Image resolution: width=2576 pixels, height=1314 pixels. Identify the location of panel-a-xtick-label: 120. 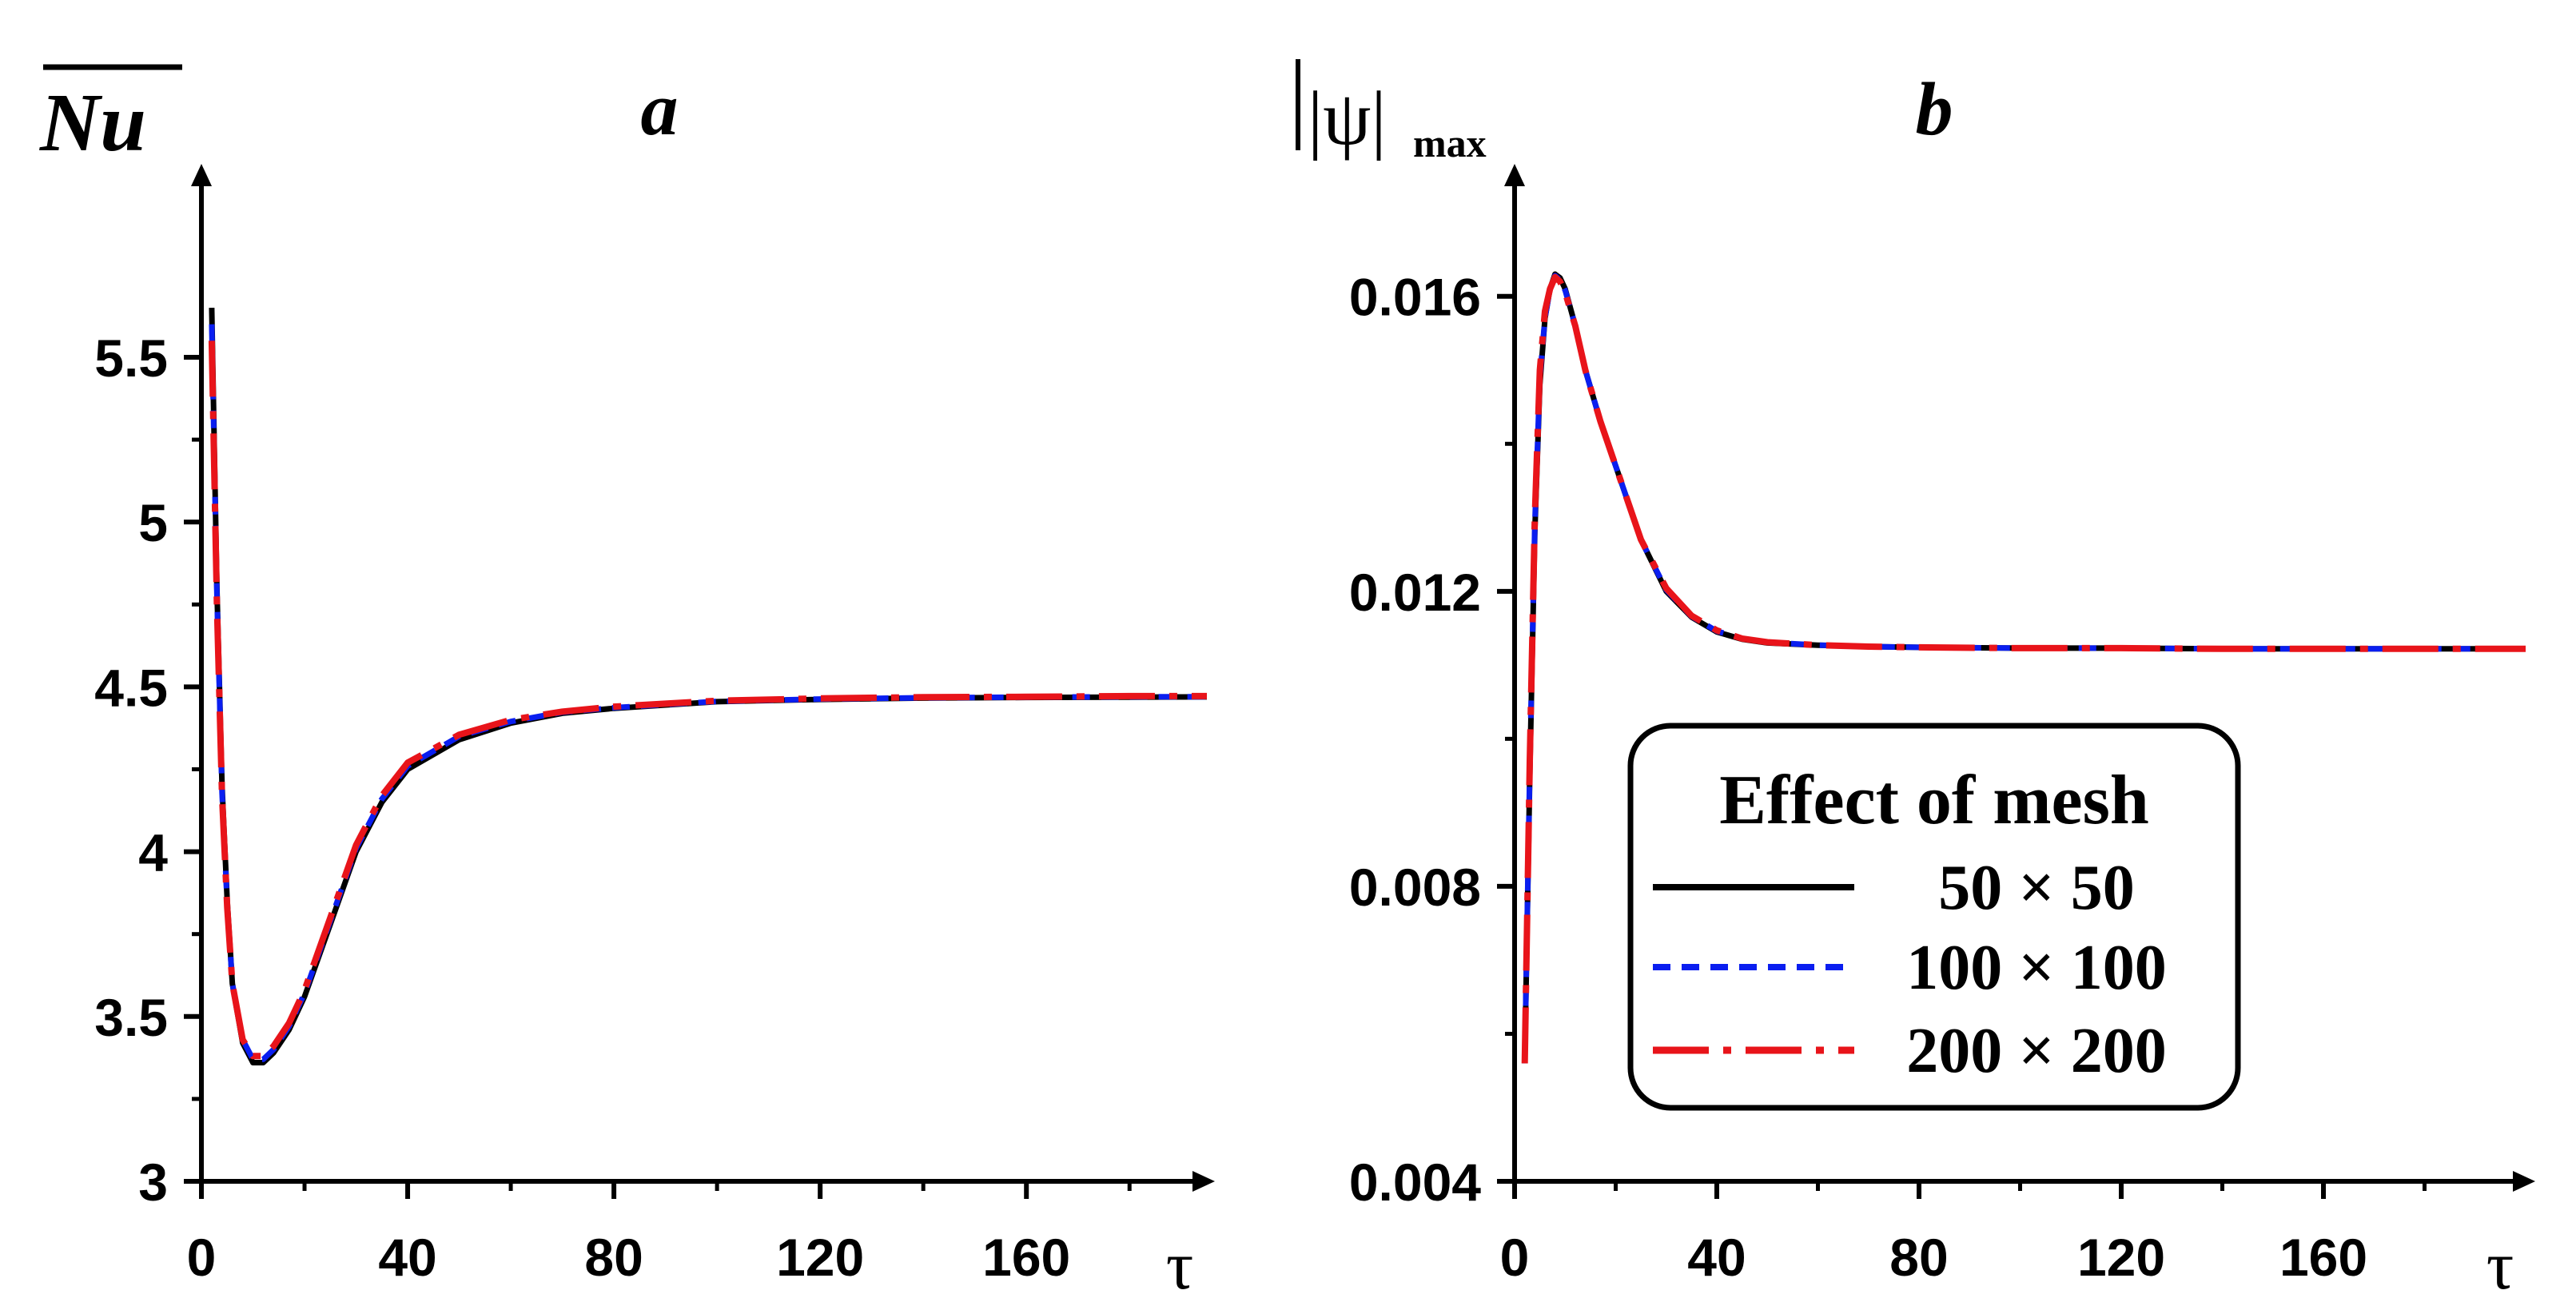
(820, 1257).